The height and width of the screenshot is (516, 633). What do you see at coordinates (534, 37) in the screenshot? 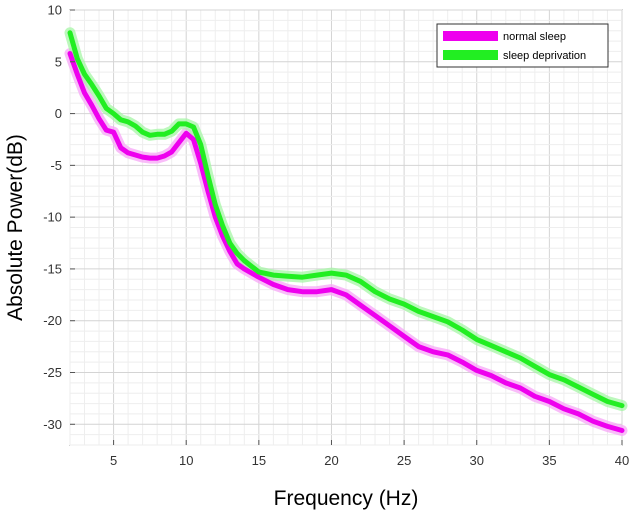
I see `legend-label: normal sleep` at bounding box center [534, 37].